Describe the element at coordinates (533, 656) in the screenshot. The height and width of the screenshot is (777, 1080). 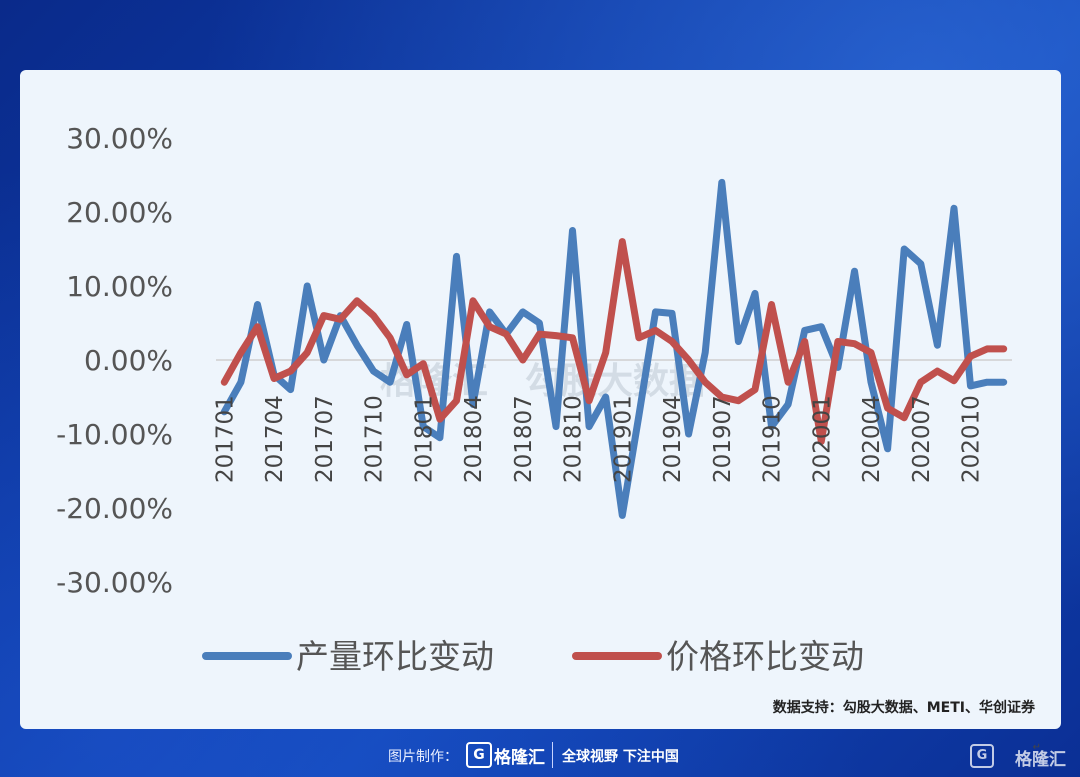
I see `legend: 产量环比变动 价格环比变动` at that location.